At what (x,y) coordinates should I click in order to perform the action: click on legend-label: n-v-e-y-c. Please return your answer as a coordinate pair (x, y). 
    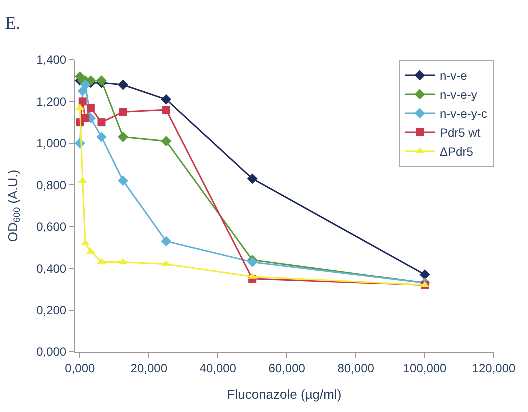
    Looking at the image, I should click on (464, 114).